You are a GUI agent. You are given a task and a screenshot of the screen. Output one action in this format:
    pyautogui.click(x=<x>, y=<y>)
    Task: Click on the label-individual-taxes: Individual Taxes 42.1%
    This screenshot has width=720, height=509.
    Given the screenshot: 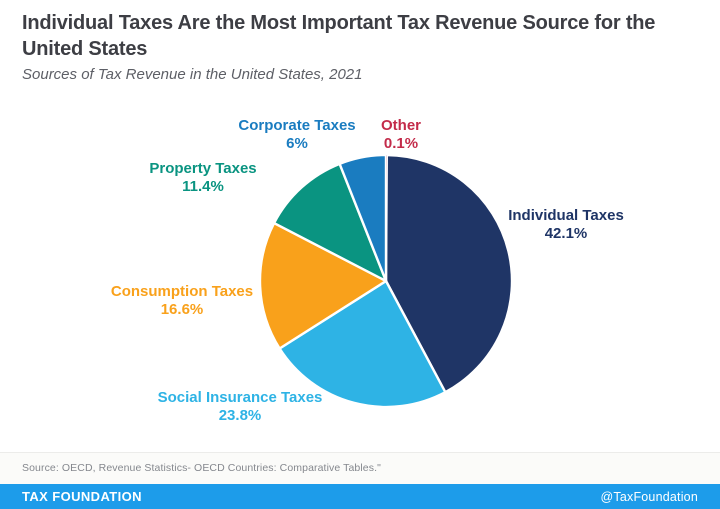 What is the action you would take?
    pyautogui.click(x=566, y=225)
    